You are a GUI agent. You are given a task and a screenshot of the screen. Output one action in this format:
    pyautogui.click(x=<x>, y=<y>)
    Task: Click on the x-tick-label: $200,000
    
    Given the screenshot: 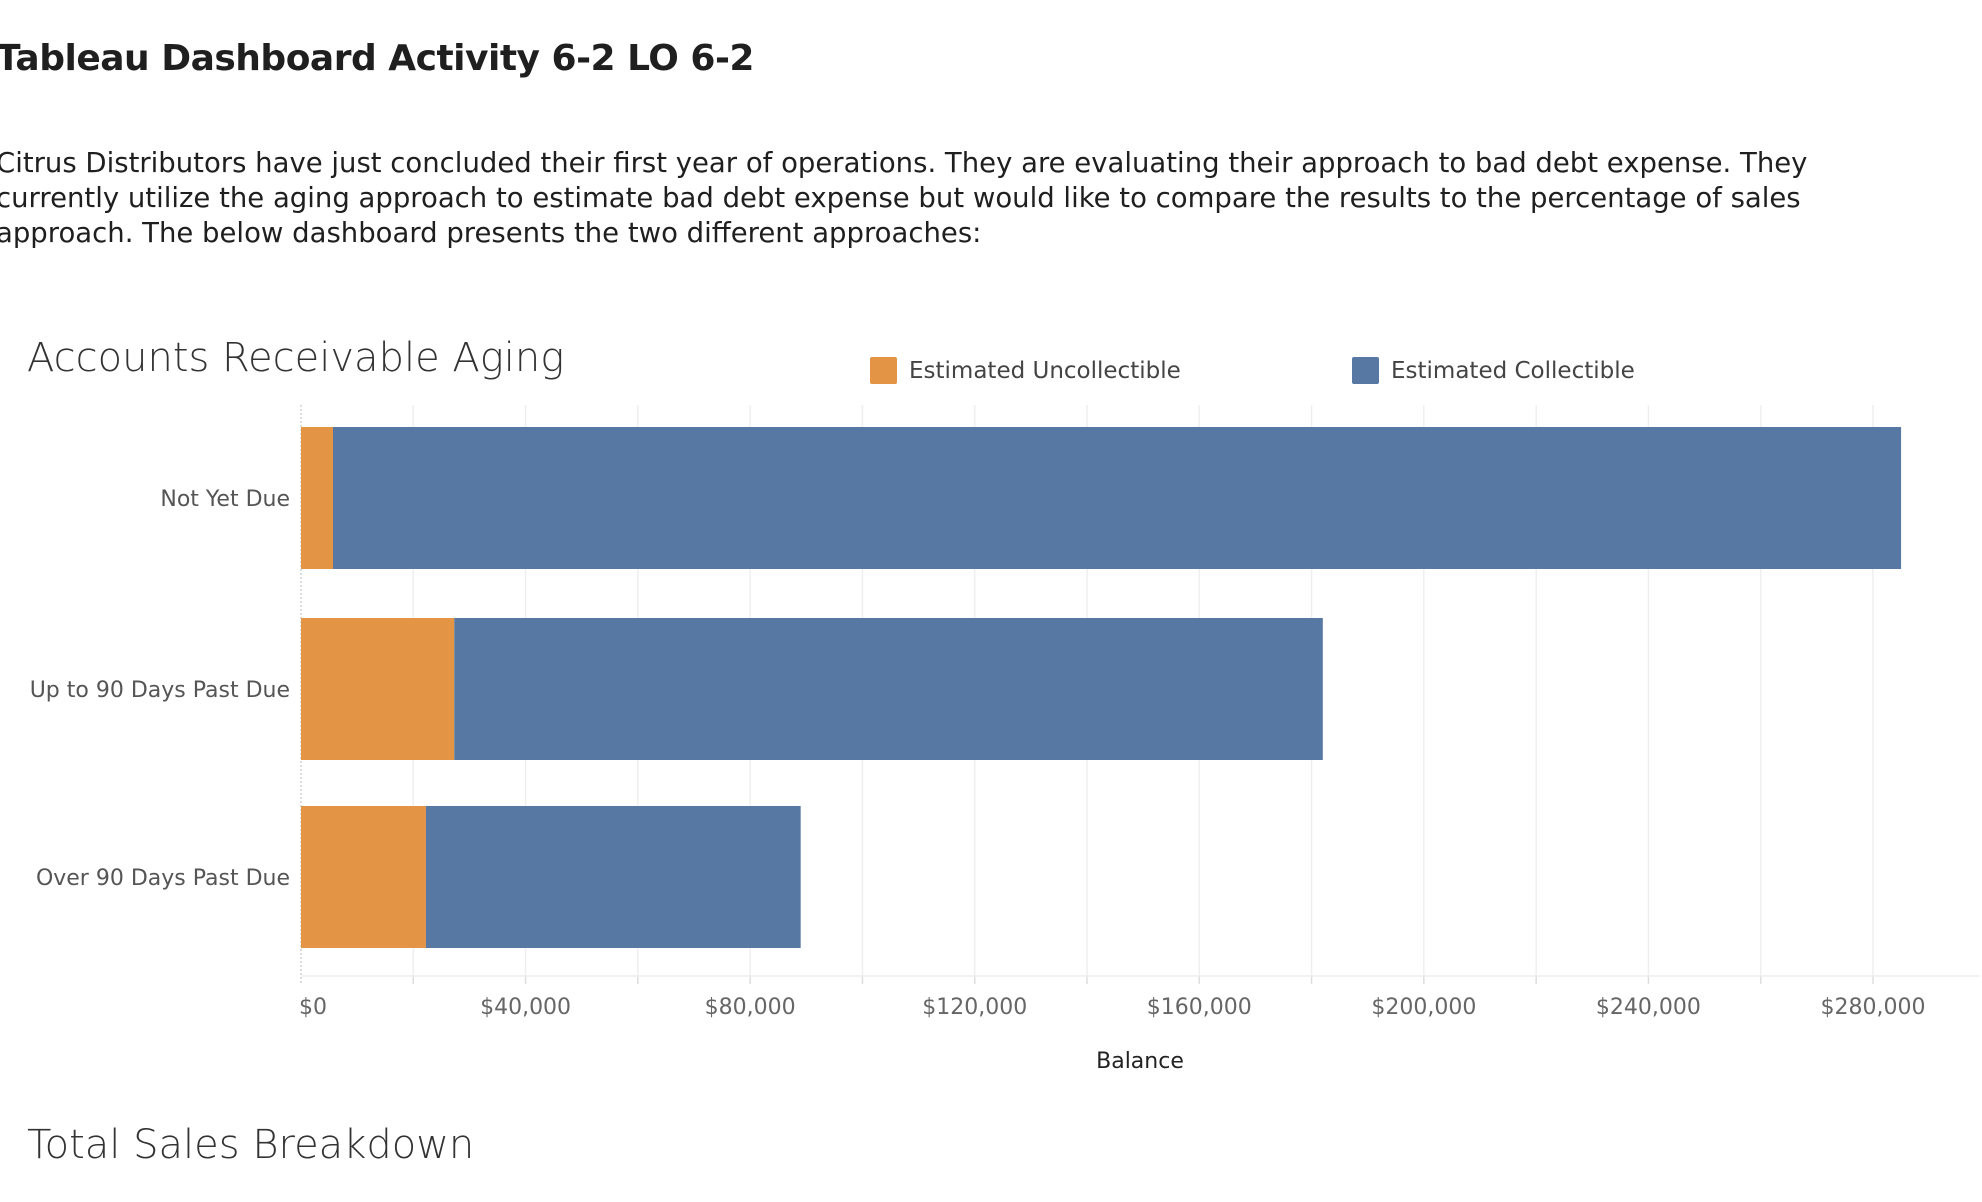 What is the action you would take?
    pyautogui.click(x=1423, y=1007)
    